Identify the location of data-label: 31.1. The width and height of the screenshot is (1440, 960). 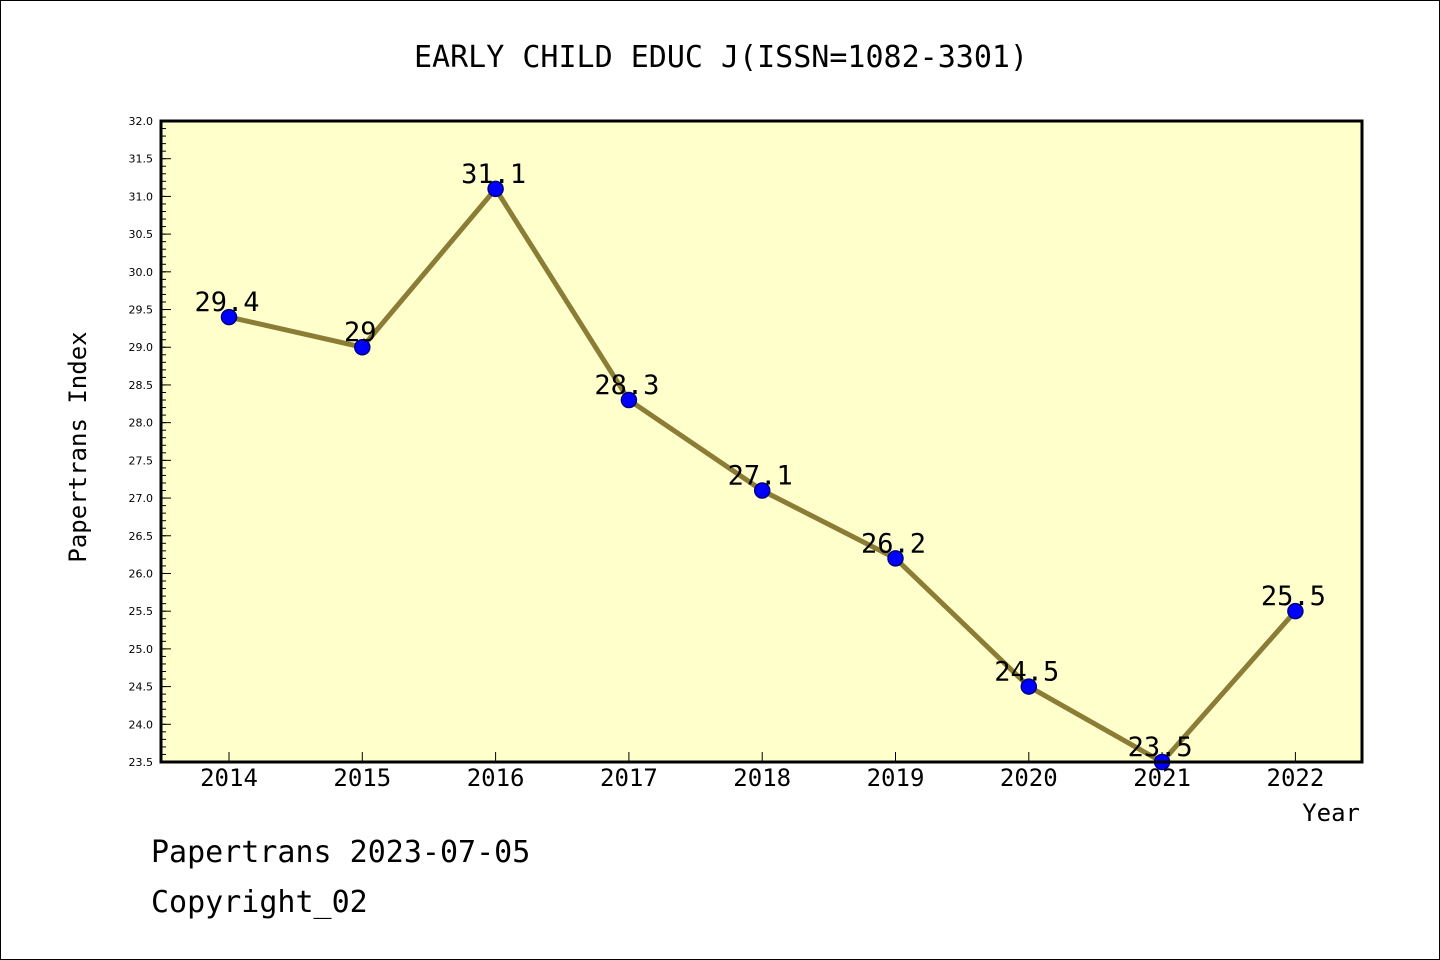
(493, 174).